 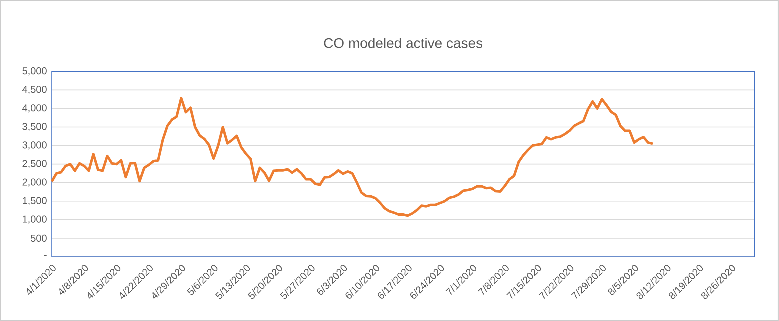 What do you see at coordinates (39, 238) in the screenshot?
I see `y-tick-label: 500` at bounding box center [39, 238].